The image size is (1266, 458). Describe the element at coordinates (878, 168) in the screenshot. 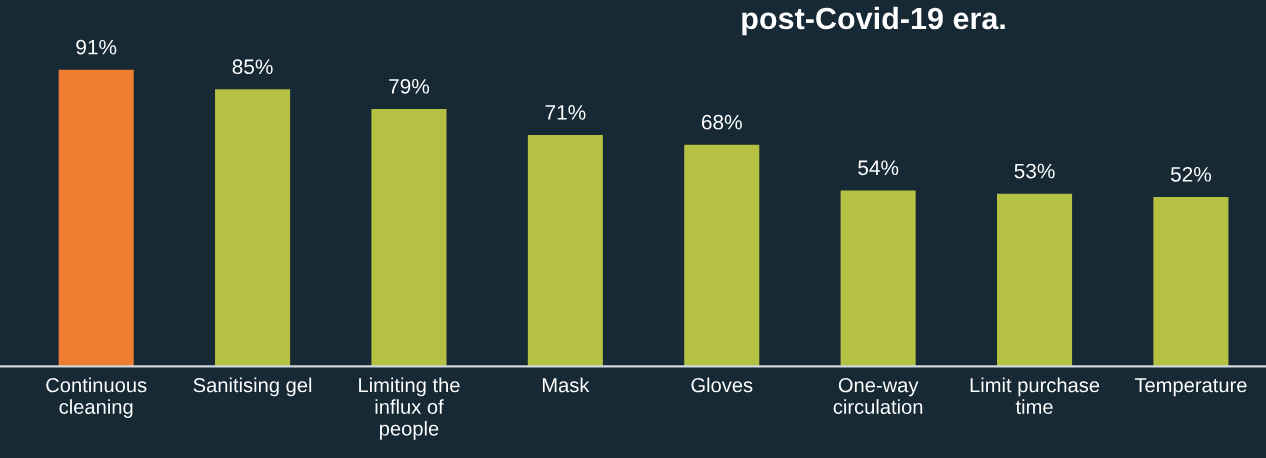

I see `data-label: 54%` at that location.